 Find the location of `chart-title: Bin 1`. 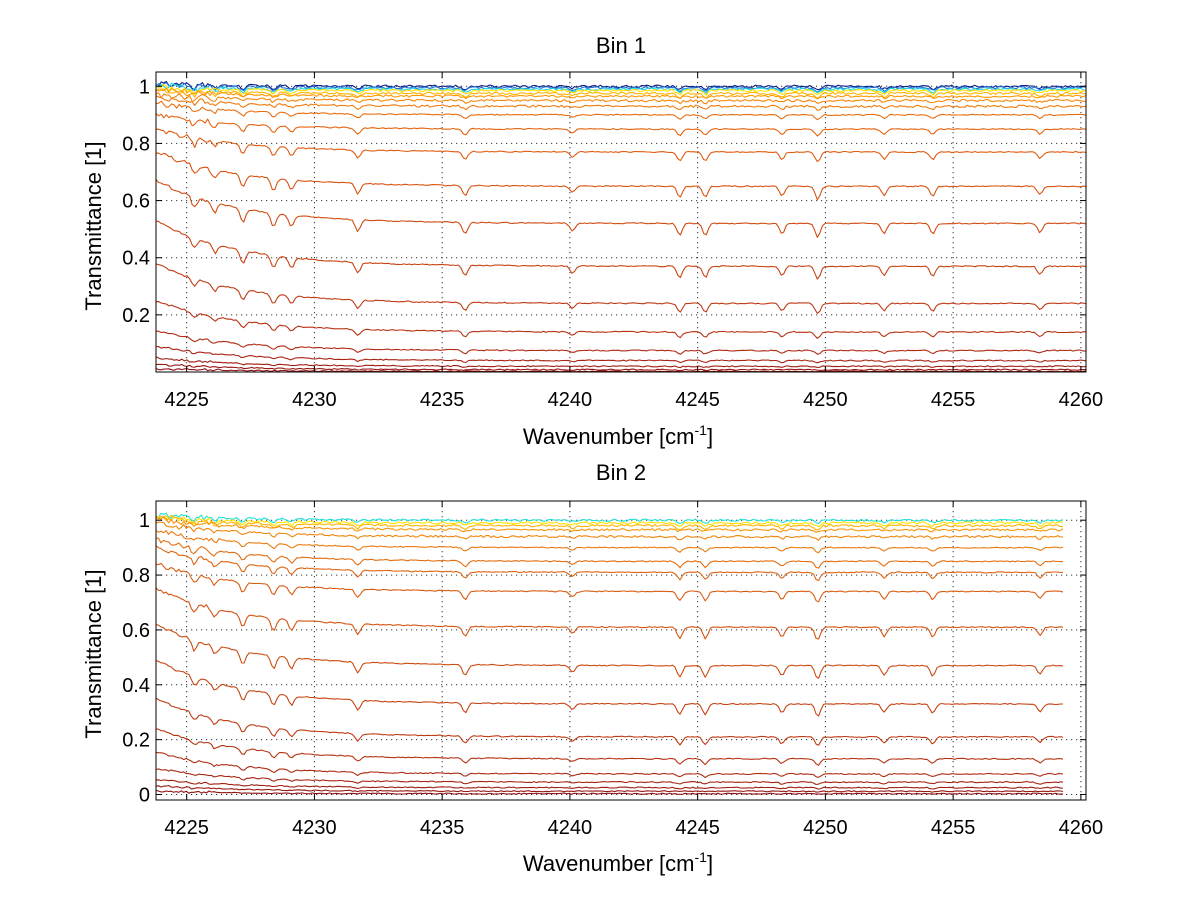

chart-title: Bin 1 is located at coordinates (621, 45).